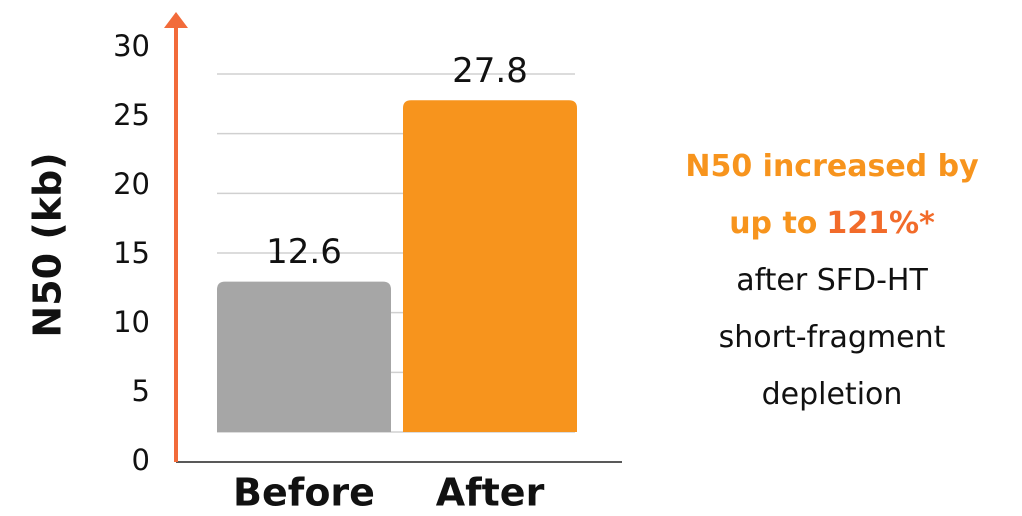  I want to click on annotation-text: up to, so click(773, 223).